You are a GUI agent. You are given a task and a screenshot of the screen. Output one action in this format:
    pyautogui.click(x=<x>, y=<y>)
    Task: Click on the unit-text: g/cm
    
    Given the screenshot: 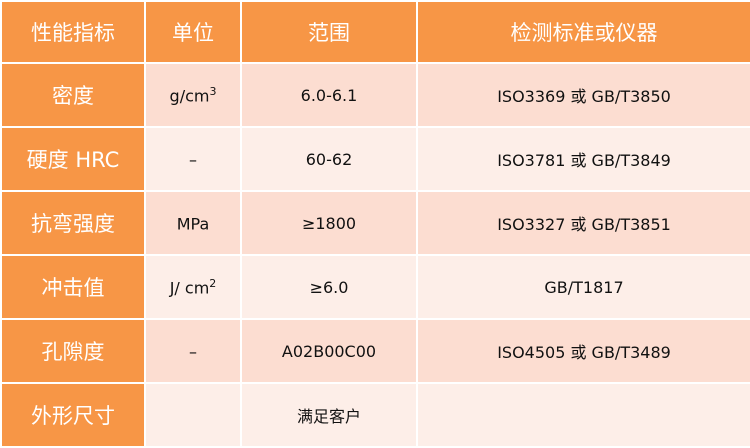 What is the action you would take?
    pyautogui.click(x=189, y=96)
    